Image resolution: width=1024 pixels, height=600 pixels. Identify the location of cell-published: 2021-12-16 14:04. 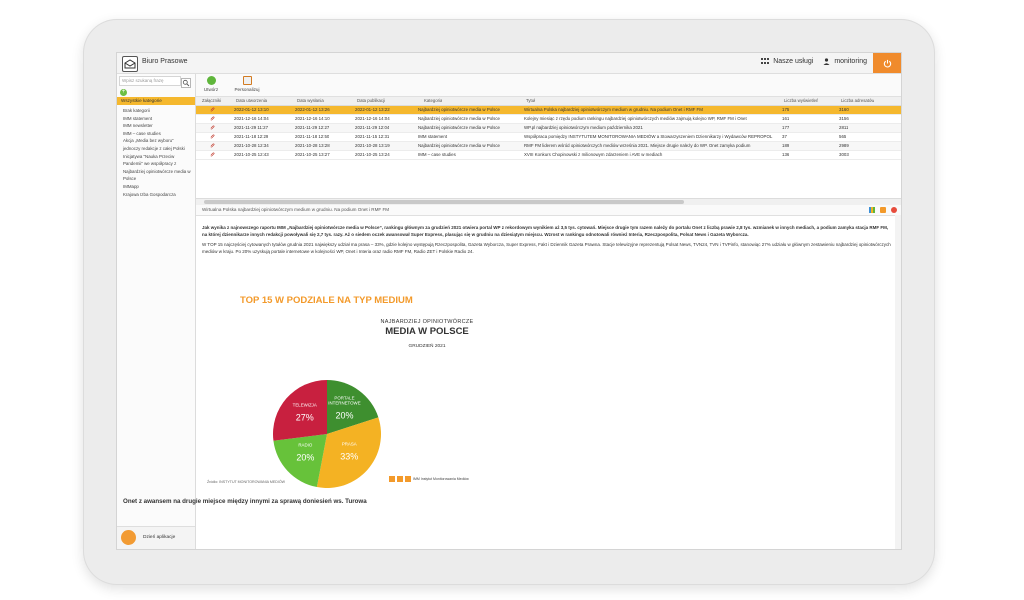
(372, 118).